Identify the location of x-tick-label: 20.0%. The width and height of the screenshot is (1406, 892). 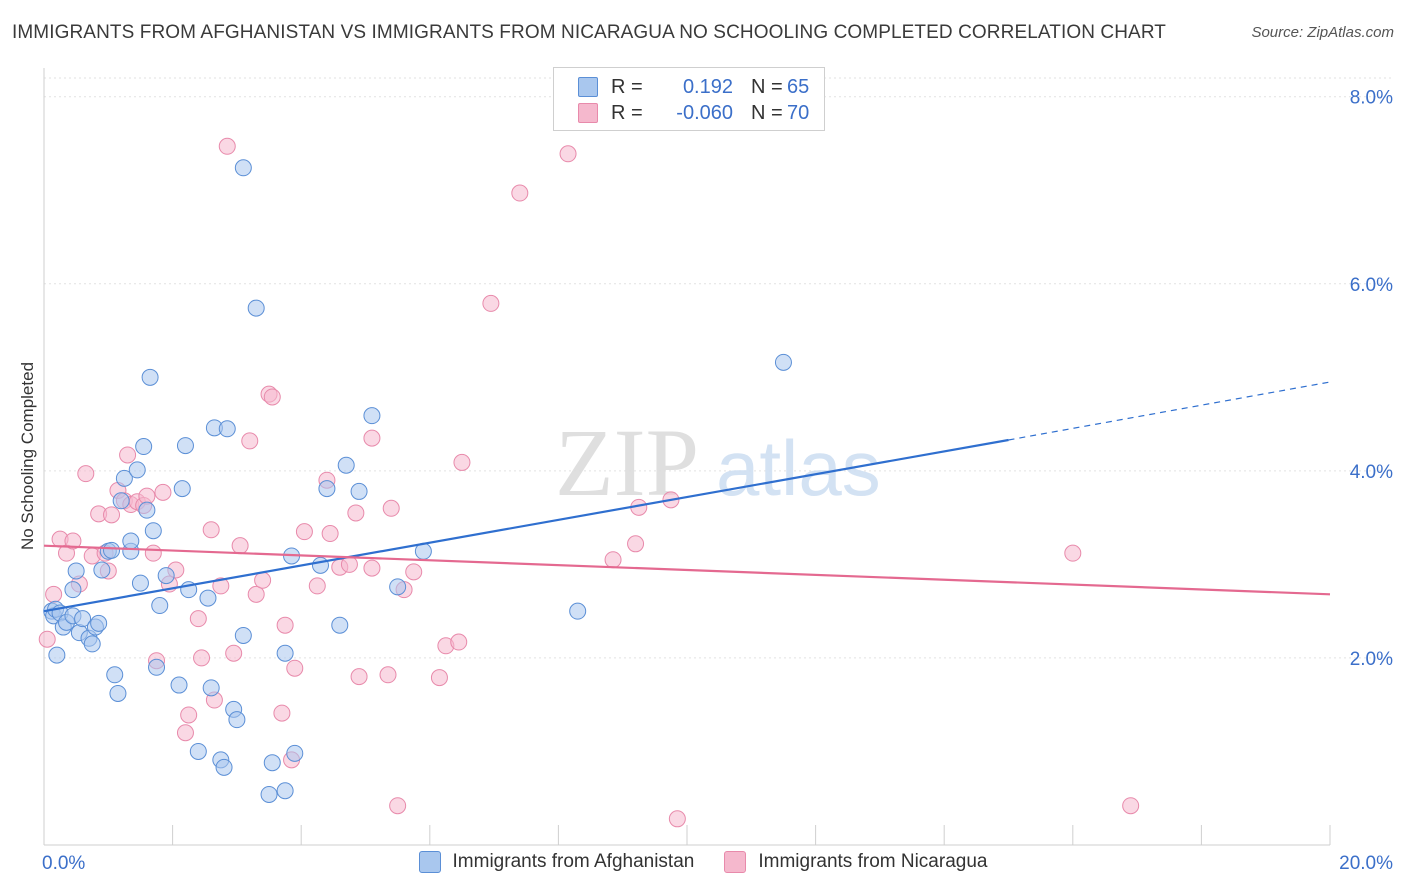
(1366, 863).